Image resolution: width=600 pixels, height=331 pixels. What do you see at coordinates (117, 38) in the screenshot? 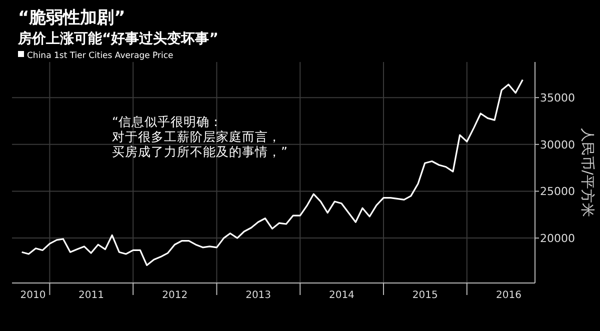
I see `chart-subtitle: 房价上涨可能“好事过头变坏事”` at bounding box center [117, 38].